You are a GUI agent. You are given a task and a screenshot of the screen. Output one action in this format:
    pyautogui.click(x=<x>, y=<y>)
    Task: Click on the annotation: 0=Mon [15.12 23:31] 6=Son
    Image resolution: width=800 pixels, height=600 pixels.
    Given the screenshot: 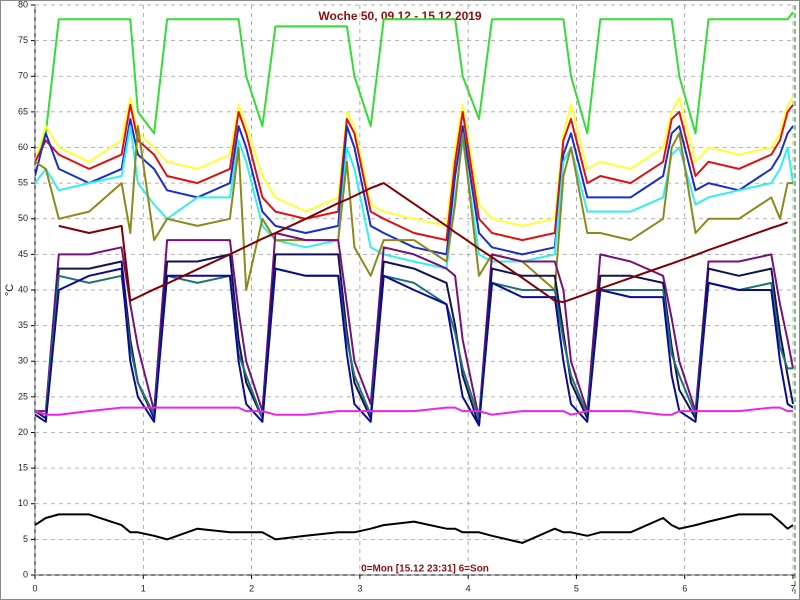 What is the action you would take?
    pyautogui.click(x=425, y=569)
    